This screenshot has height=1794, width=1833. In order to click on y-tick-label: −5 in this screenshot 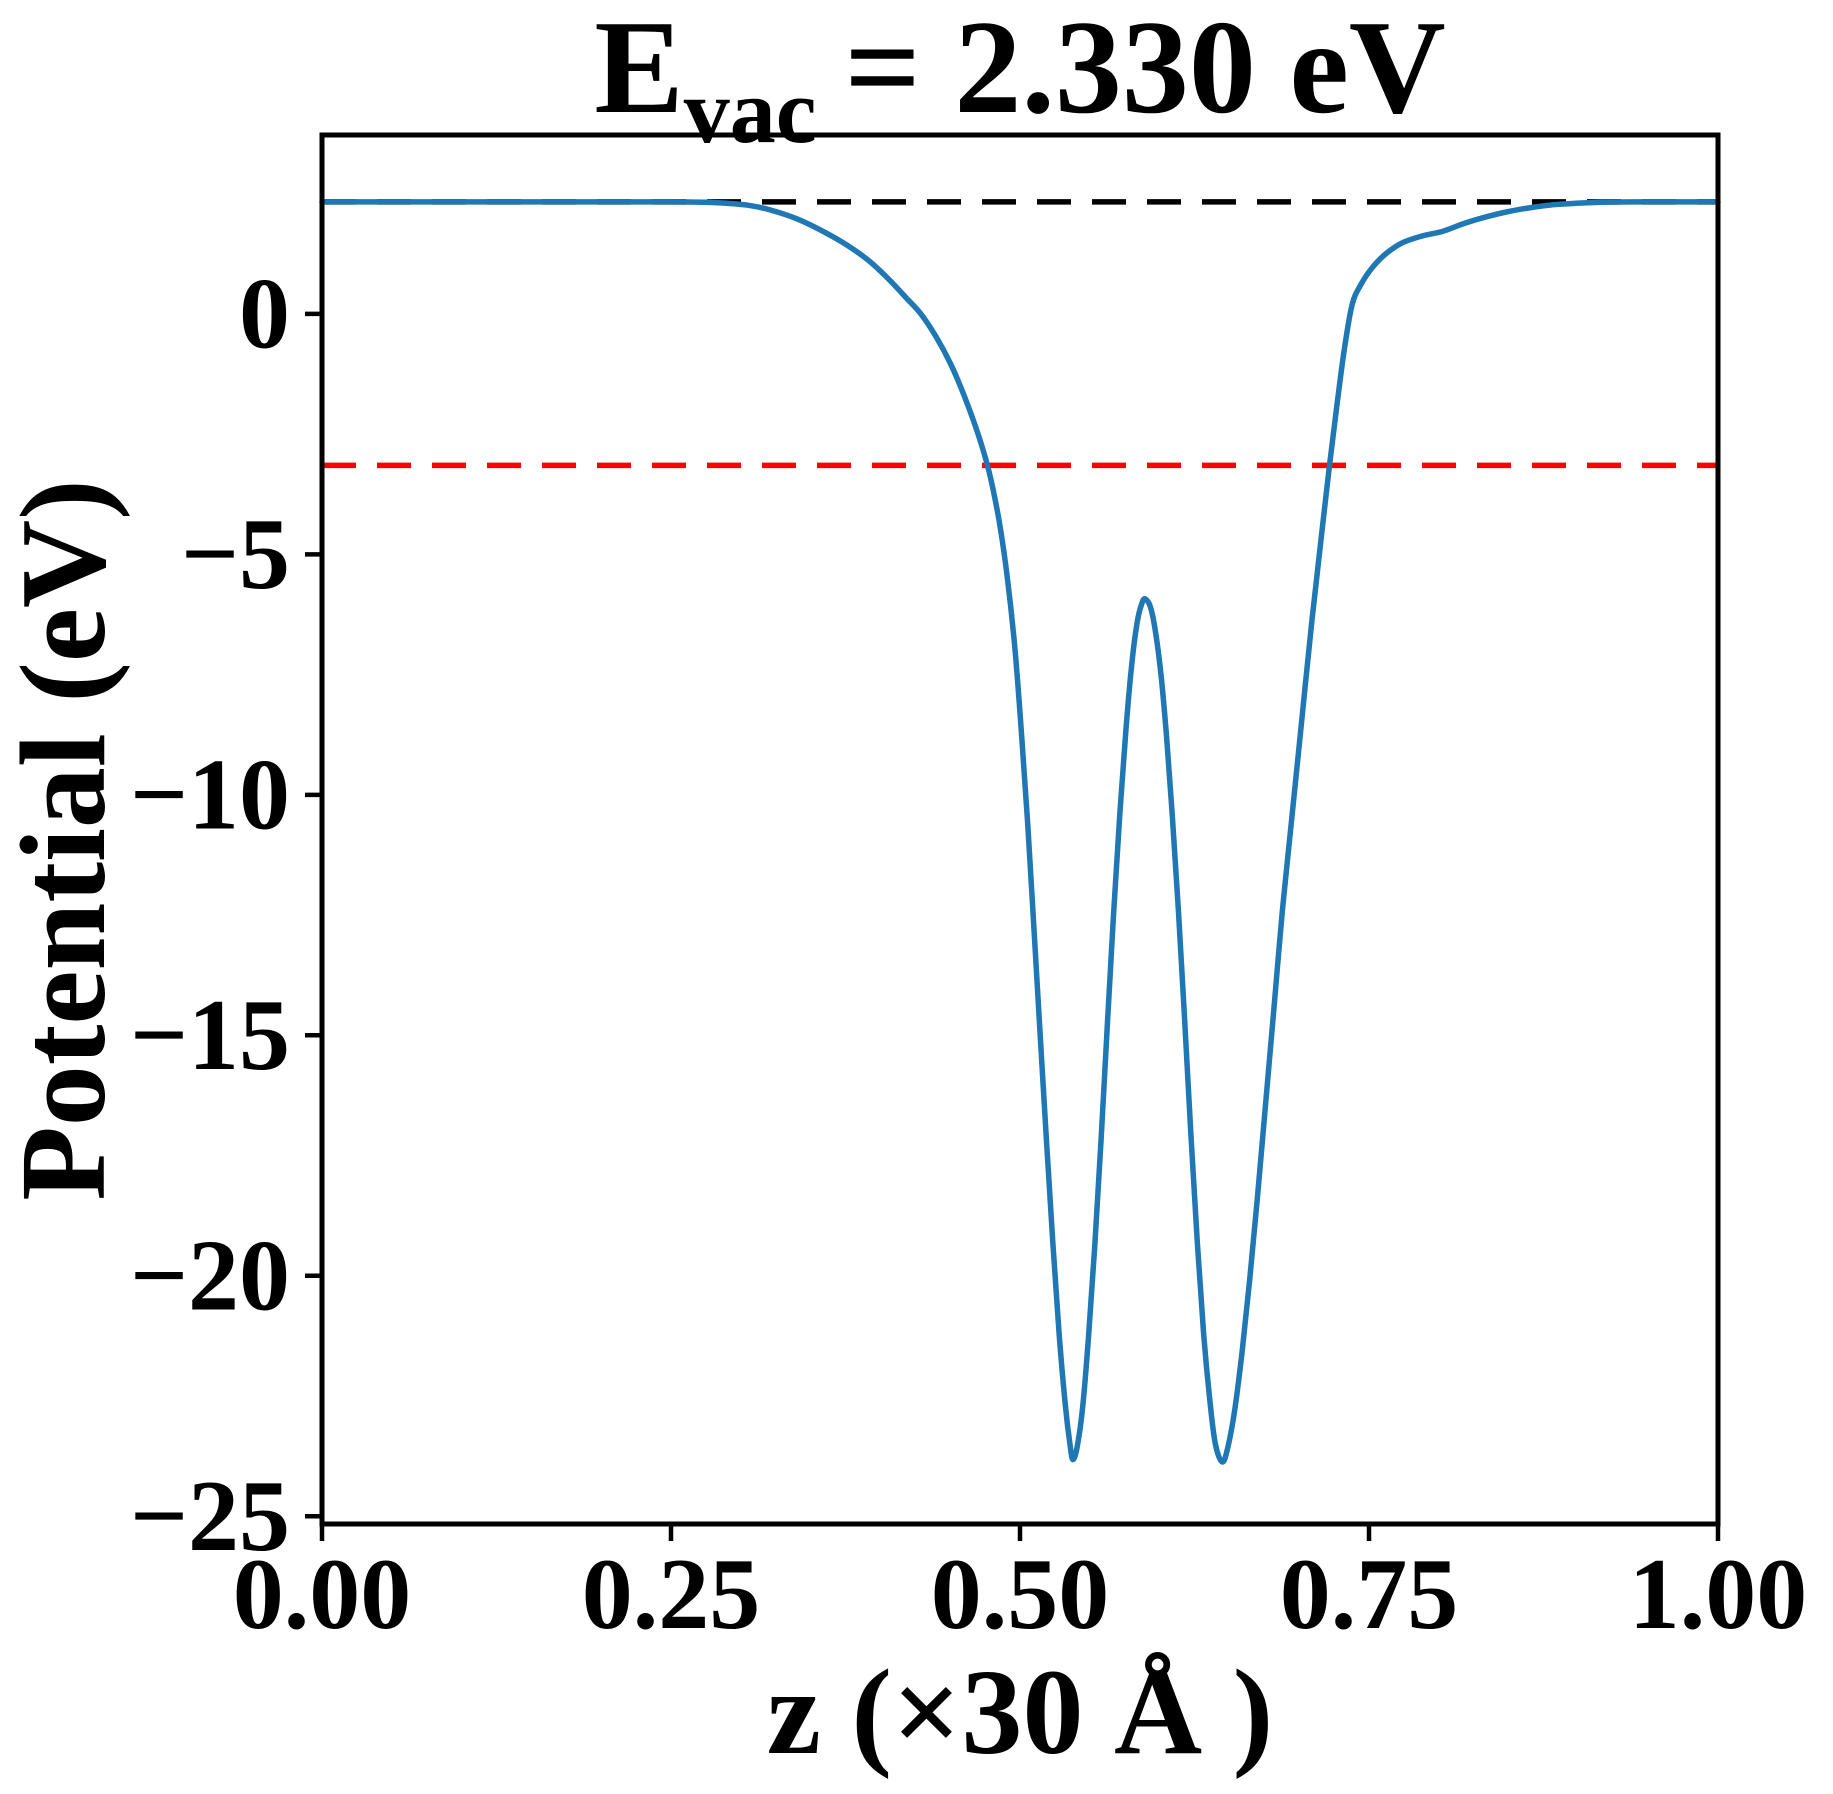, I will do `click(235, 554)`.